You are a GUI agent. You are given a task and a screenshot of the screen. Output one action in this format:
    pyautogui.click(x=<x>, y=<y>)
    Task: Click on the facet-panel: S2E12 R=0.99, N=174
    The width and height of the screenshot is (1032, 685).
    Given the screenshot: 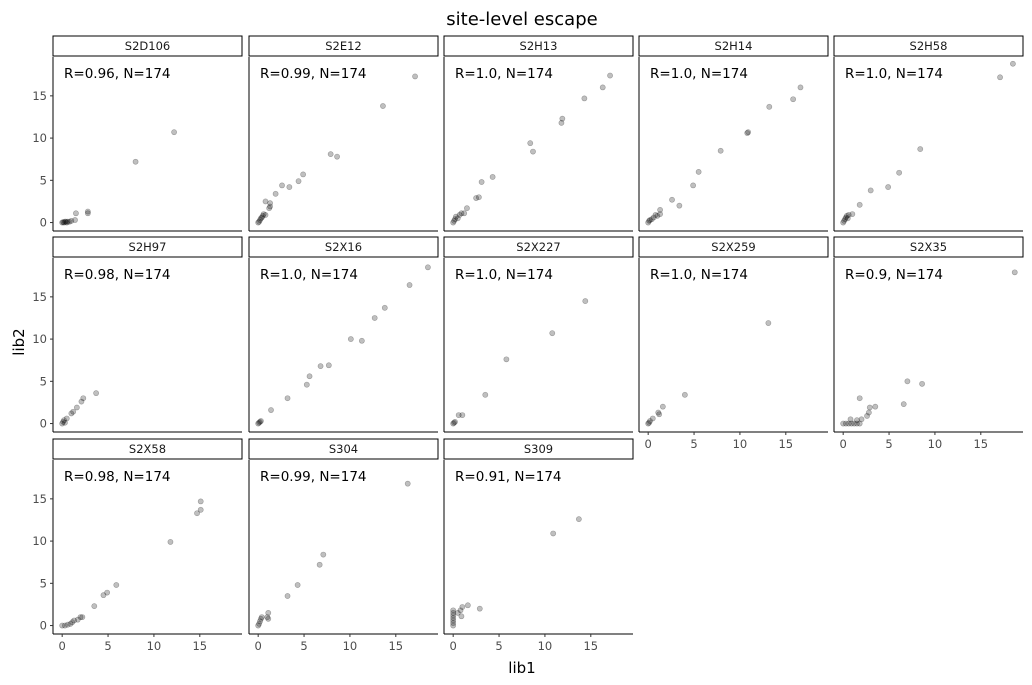 What is the action you would take?
    pyautogui.click(x=343, y=133)
    